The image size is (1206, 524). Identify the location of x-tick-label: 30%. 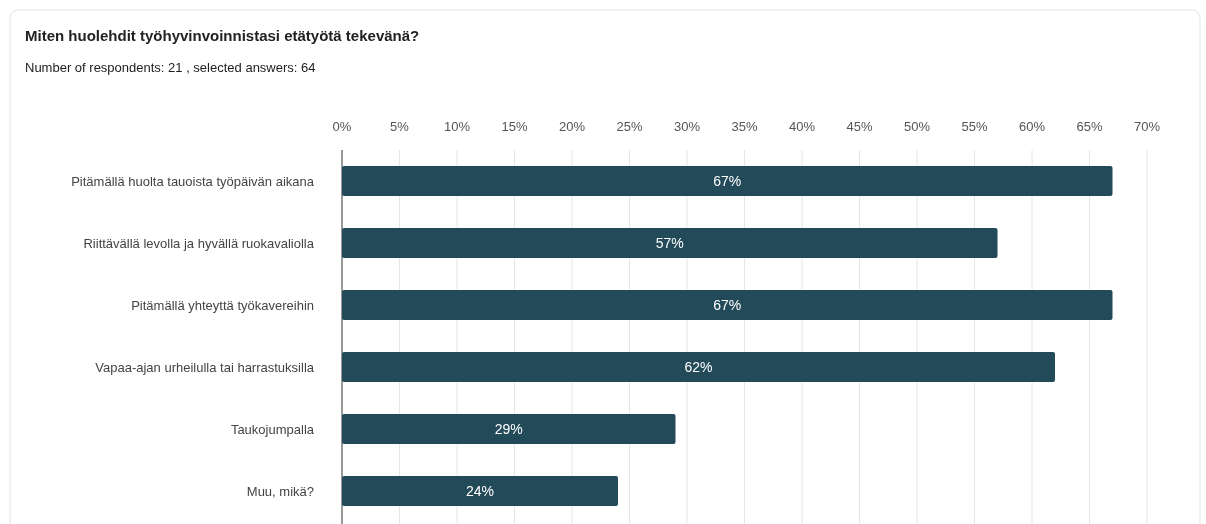
(687, 126).